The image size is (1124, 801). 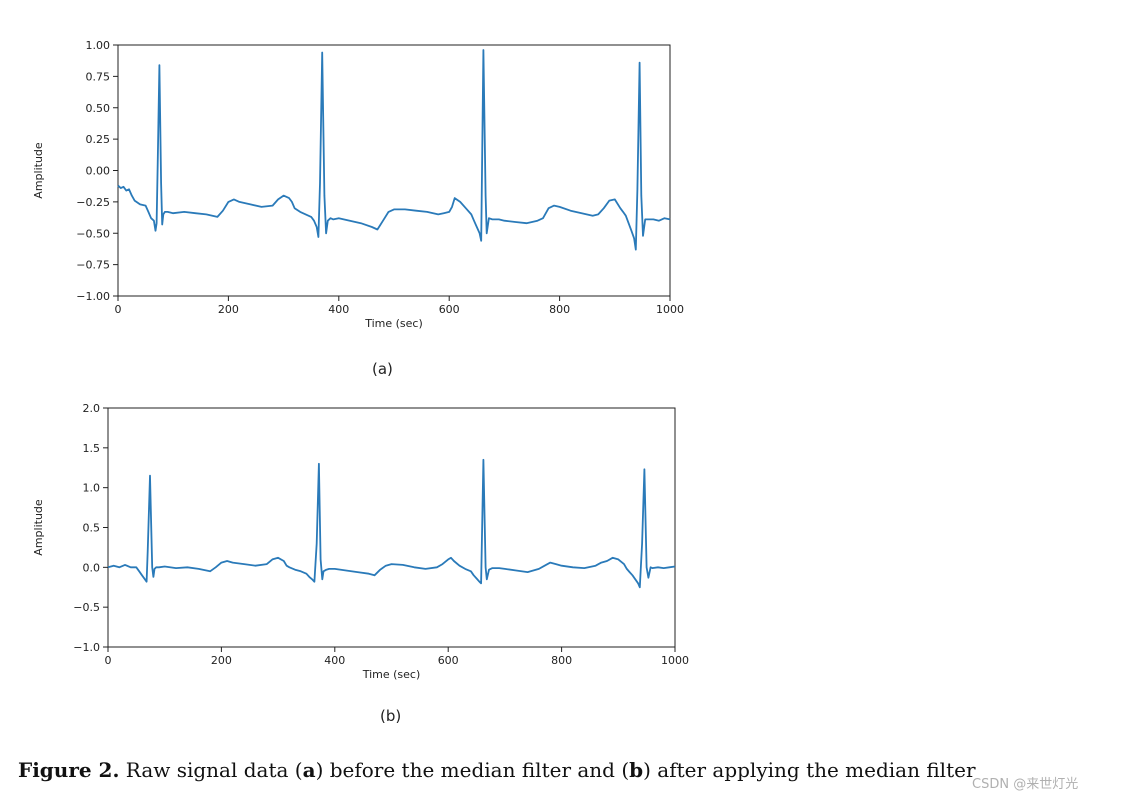 What do you see at coordinates (98, 45) in the screenshot?
I see `y-tick-label: 1.00` at bounding box center [98, 45].